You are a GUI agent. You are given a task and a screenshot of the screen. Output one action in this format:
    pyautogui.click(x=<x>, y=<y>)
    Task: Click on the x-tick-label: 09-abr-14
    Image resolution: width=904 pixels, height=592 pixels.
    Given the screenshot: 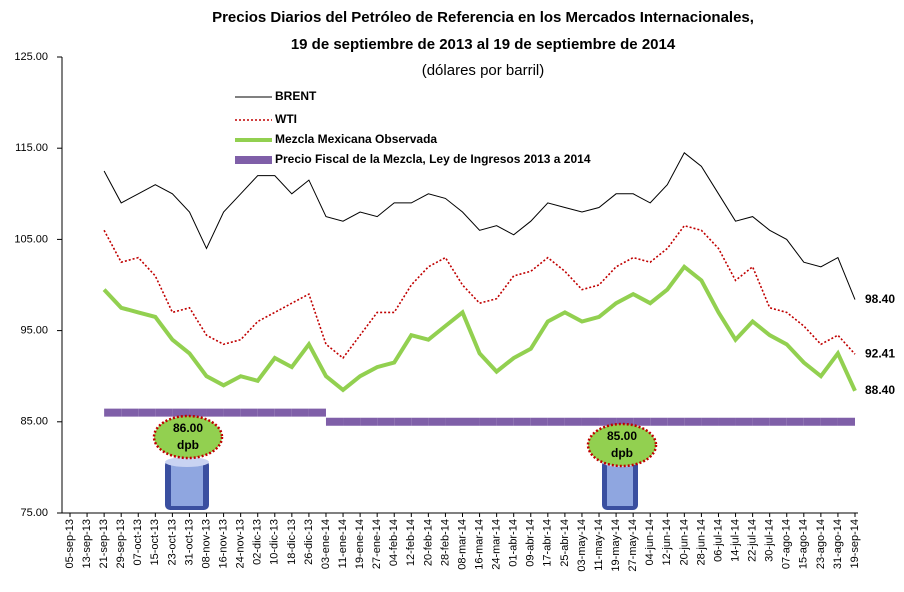 What is the action you would take?
    pyautogui.click(x=531, y=543)
    